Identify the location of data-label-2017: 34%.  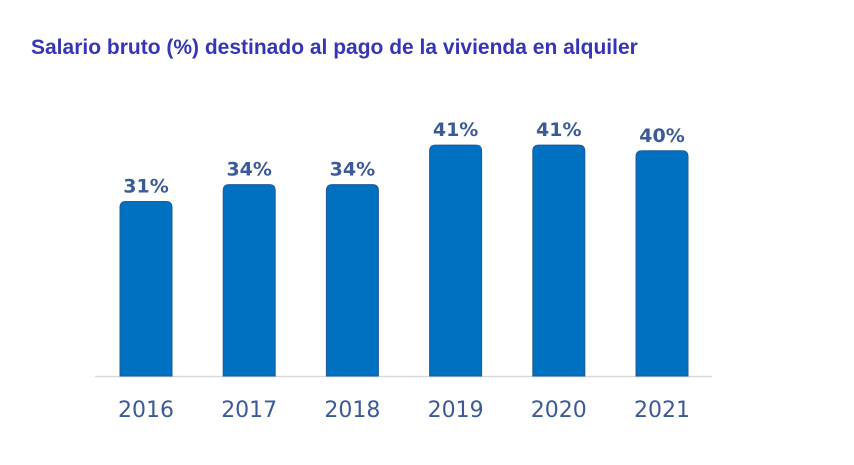
(248, 170).